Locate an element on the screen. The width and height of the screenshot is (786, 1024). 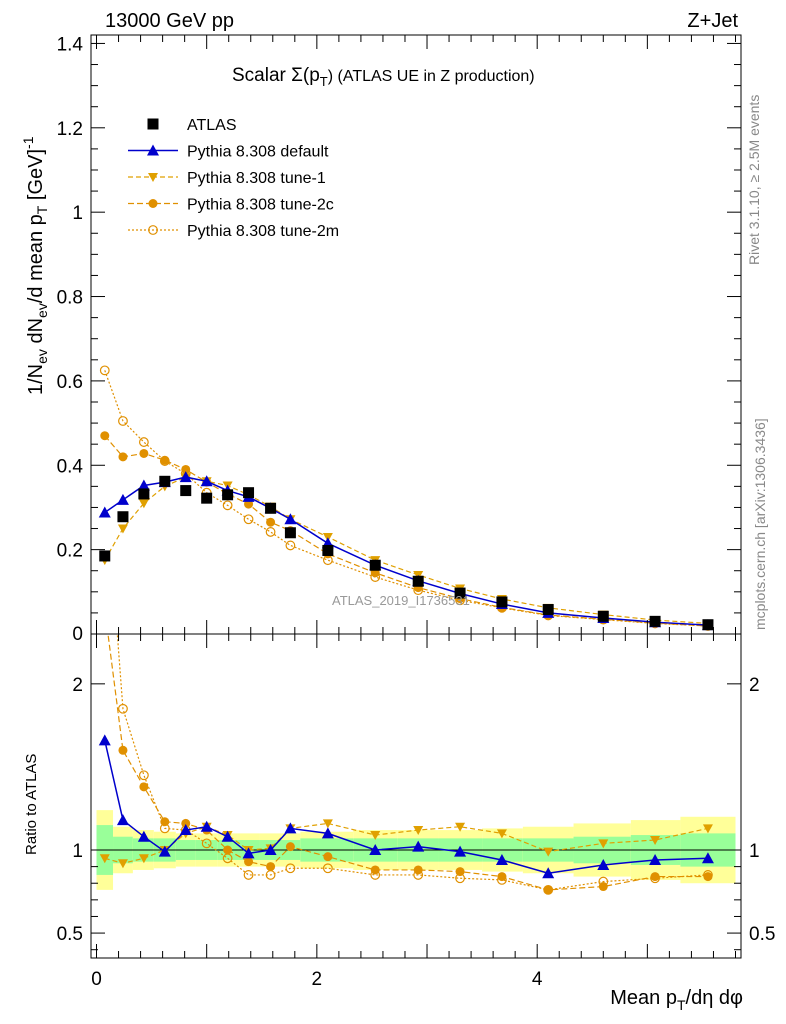
y-tick-label-ratio: 2 is located at coordinates (77, 685).